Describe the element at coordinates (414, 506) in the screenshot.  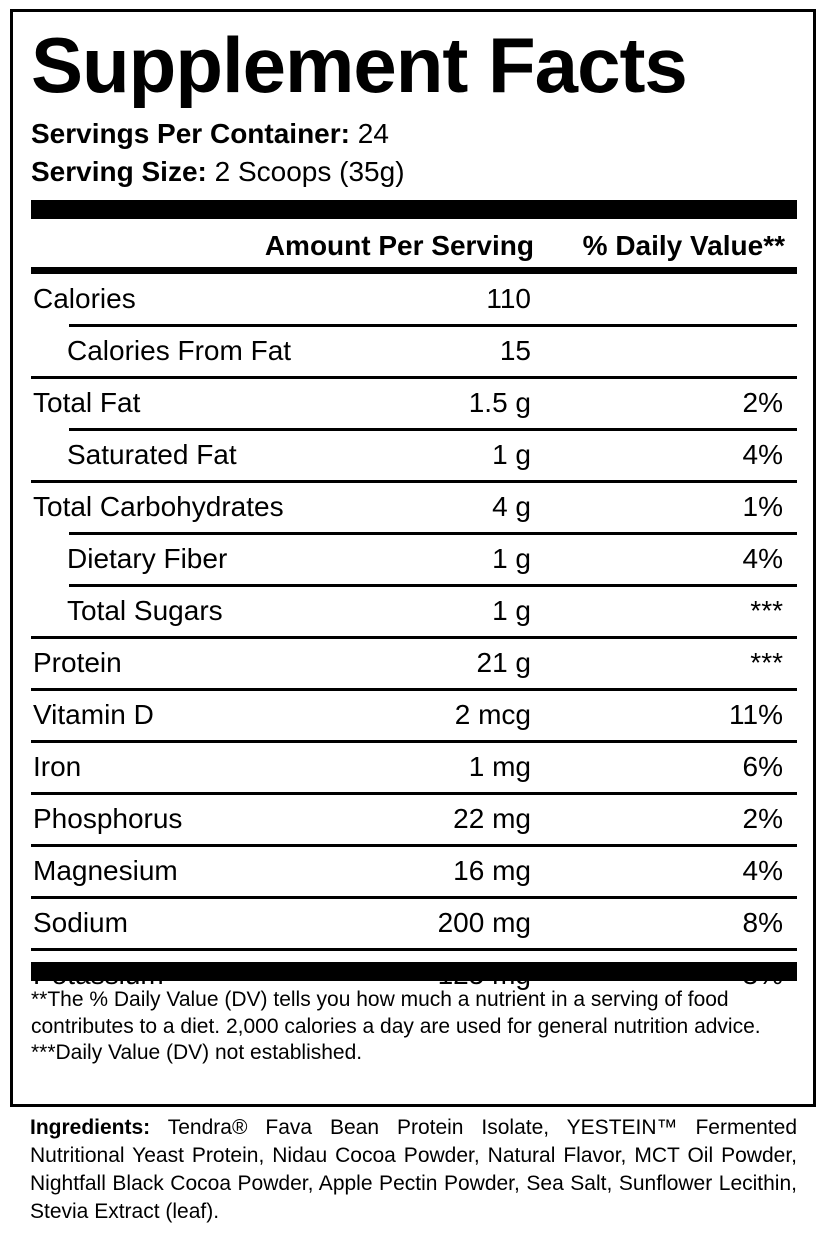
I see `nutrient-row: Total Carbohydrates 4 g 1%` at that location.